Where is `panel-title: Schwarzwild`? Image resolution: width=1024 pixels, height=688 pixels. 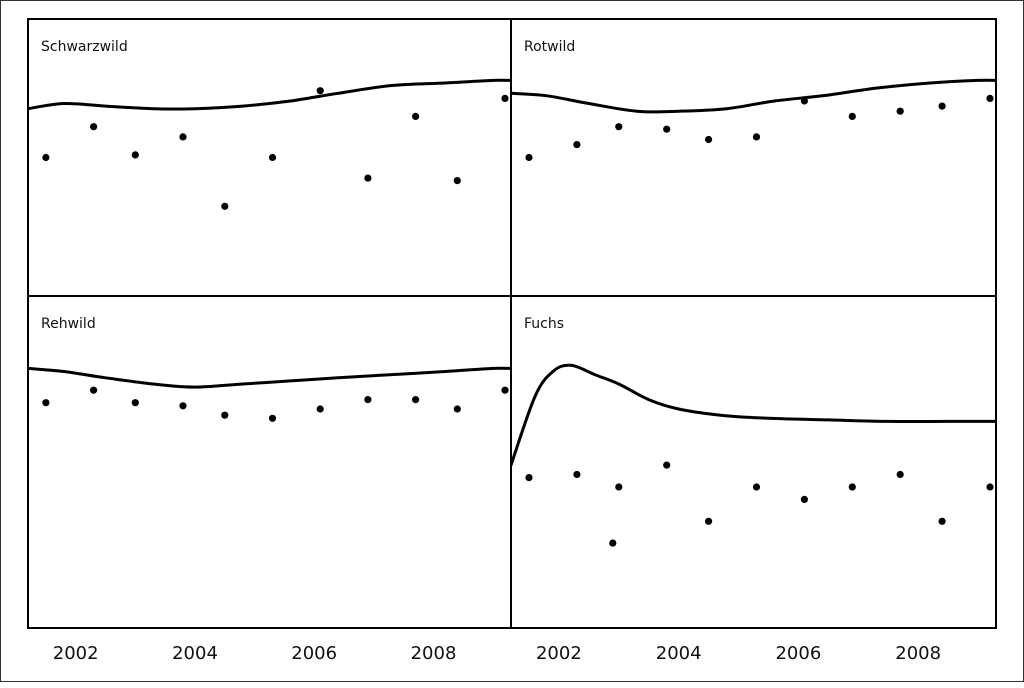 panel-title: Schwarzwild is located at coordinates (84, 47).